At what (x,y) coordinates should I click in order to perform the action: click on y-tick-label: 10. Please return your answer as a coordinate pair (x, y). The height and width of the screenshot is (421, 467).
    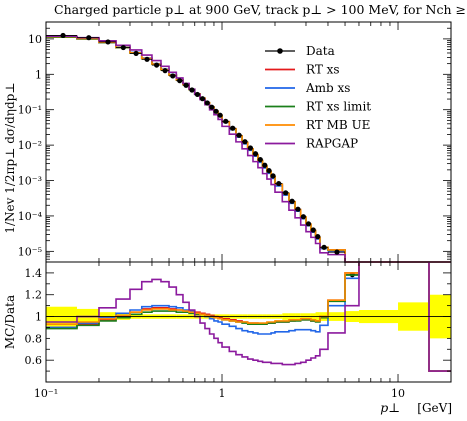
    Looking at the image, I should click on (35, 39).